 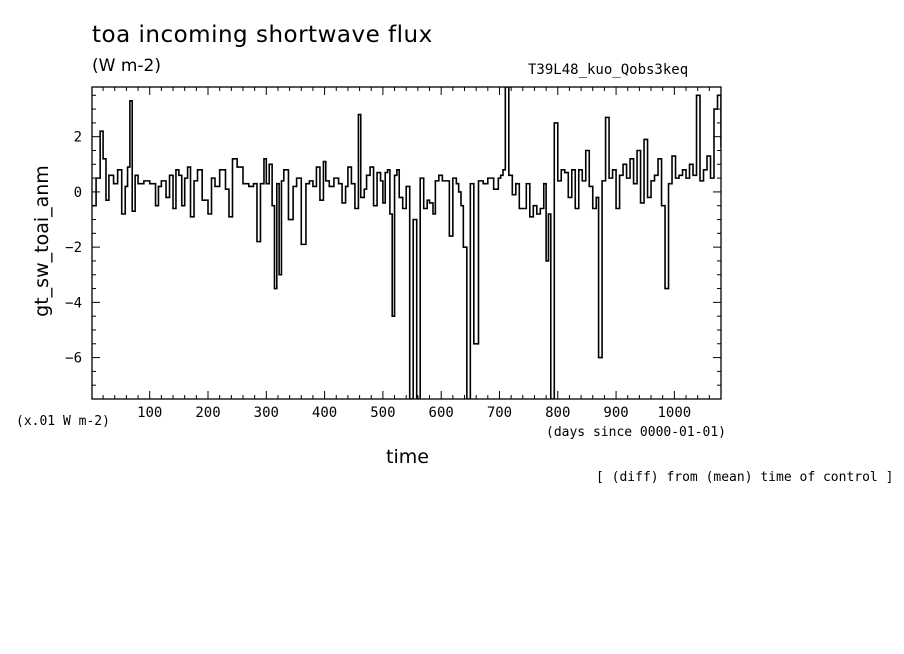 I want to click on x-tick-label: 600, so click(x=441, y=413).